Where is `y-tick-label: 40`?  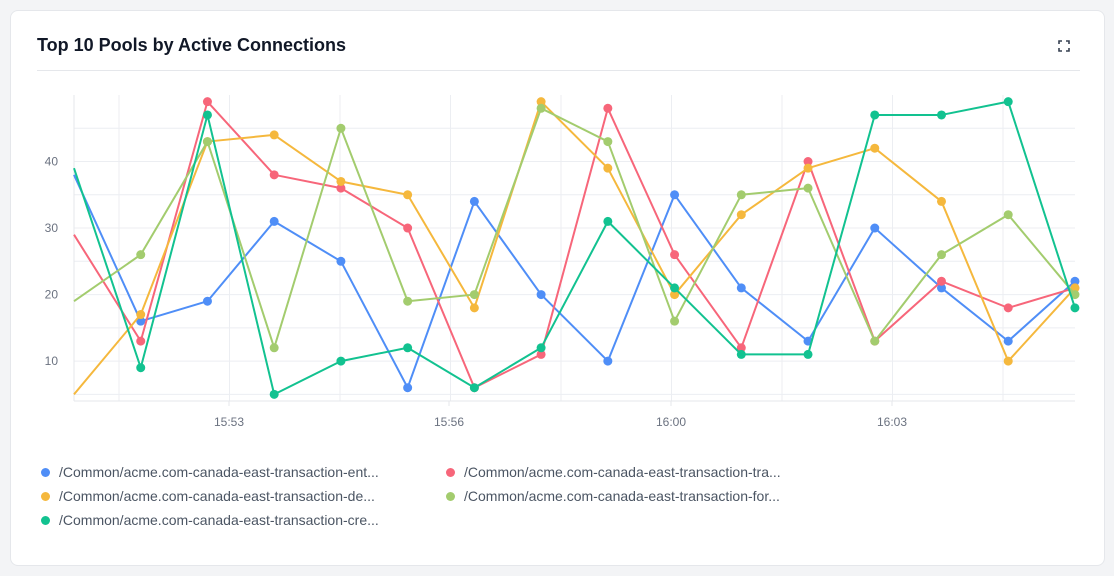
y-tick-label: 40 is located at coordinates (52, 162).